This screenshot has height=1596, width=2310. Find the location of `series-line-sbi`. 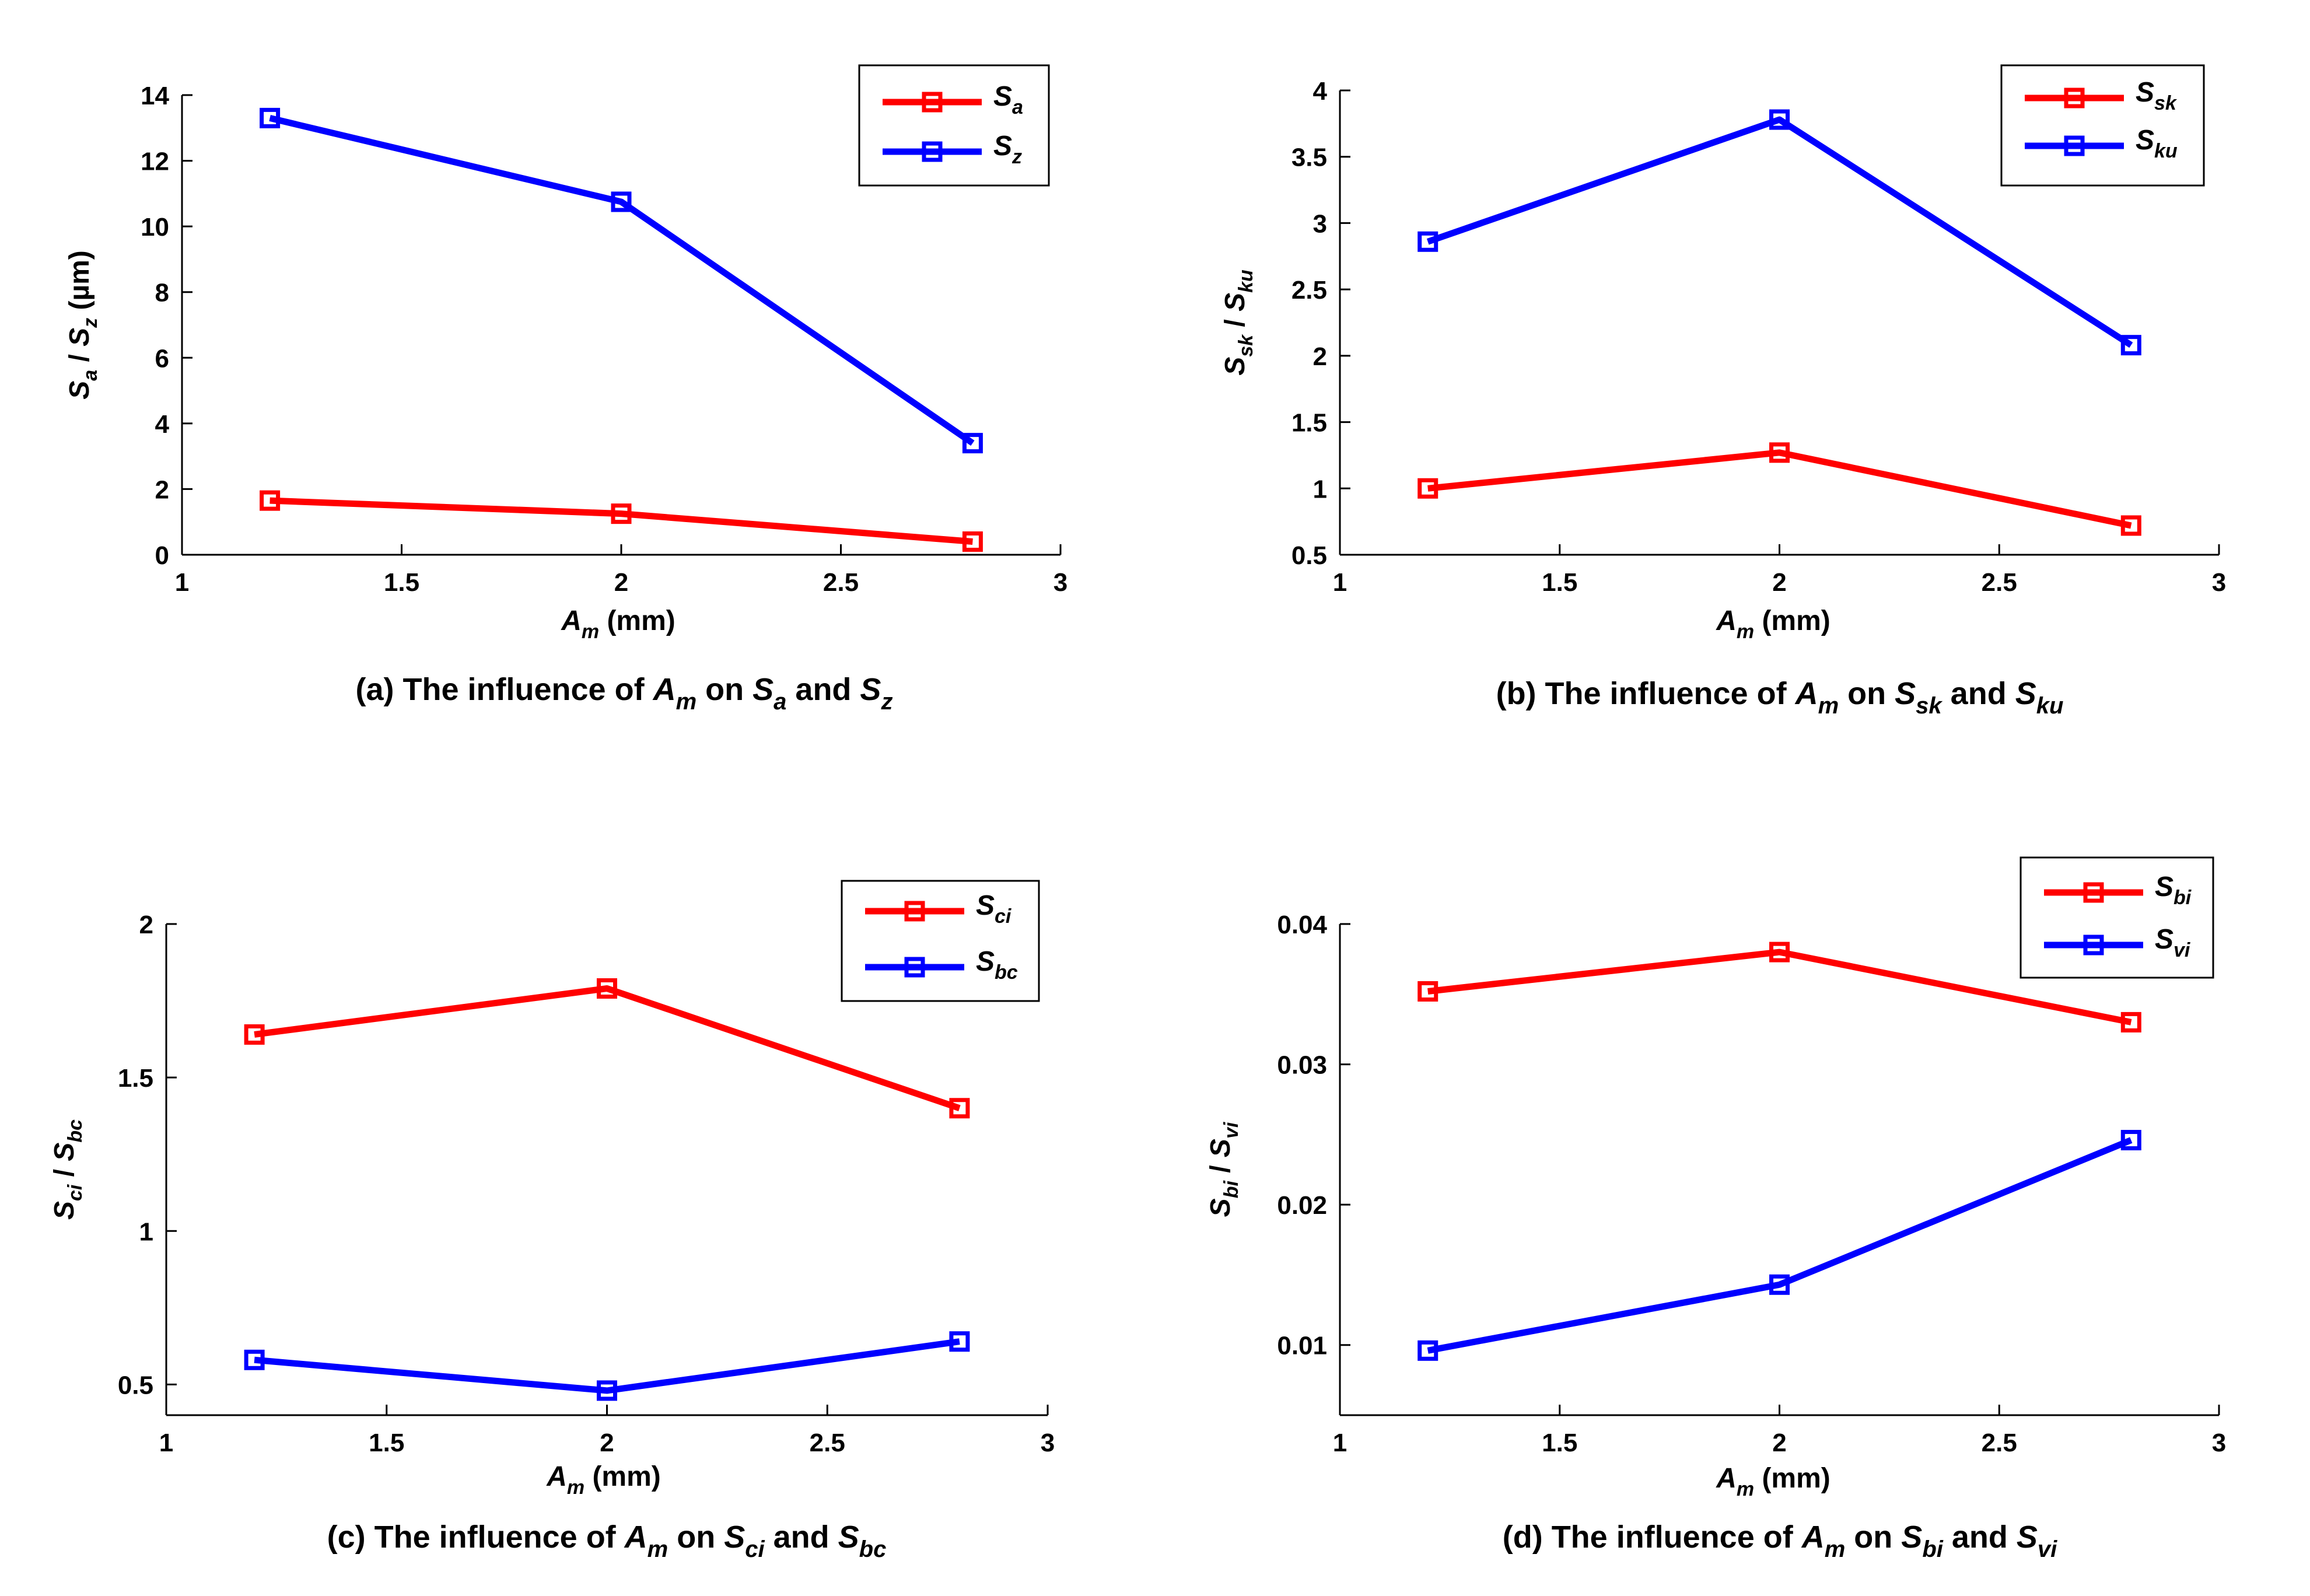

series-line-sbi is located at coordinates (1779, 987).